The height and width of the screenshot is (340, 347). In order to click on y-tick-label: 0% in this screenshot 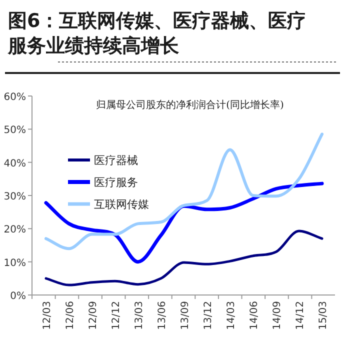, I will do `click(18, 296)`.